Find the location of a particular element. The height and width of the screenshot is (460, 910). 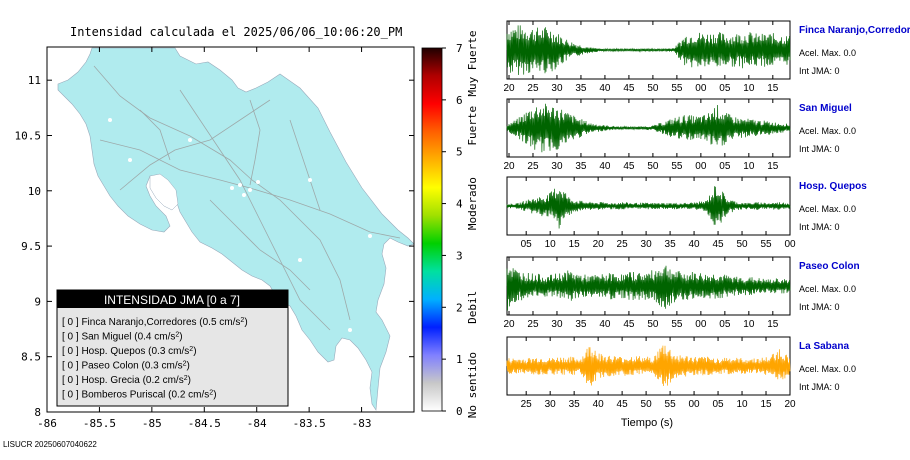

colorbar-tick-label: 5 is located at coordinates (459, 152).